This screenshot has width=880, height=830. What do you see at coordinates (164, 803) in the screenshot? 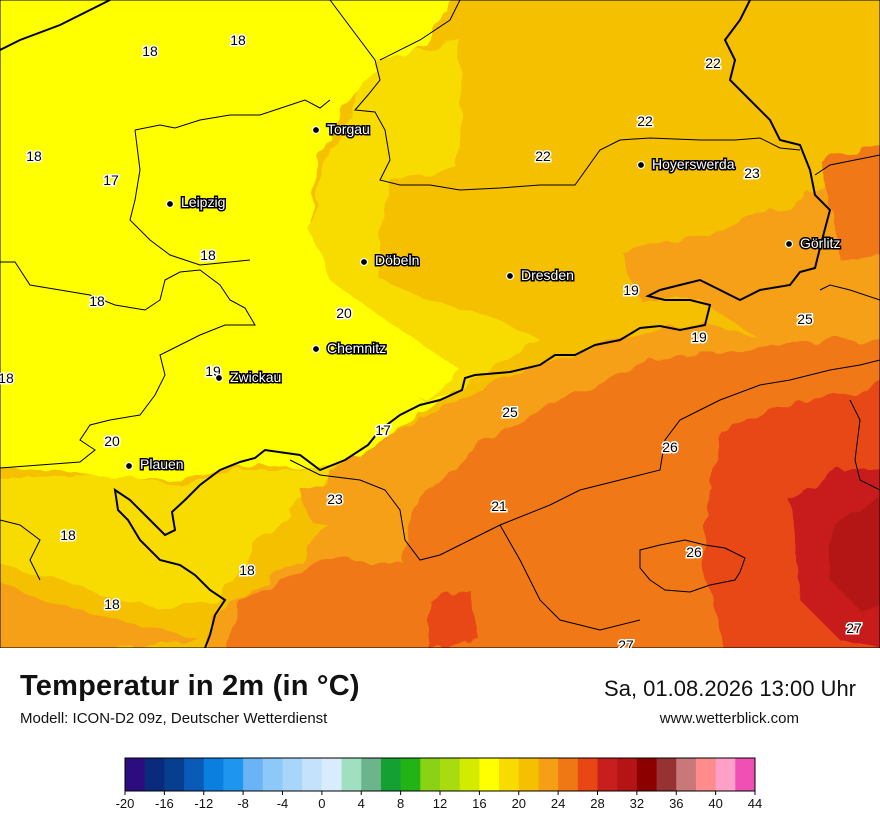
I see `legend-tick-label: -16` at bounding box center [164, 803].